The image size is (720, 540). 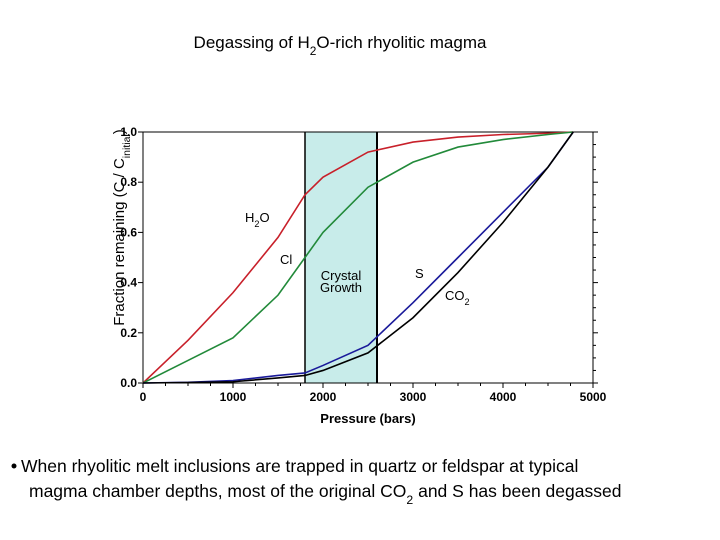 I want to click on chart-title: Degassing of H2O-rich rhyolitic magma, so click(x=340, y=45).